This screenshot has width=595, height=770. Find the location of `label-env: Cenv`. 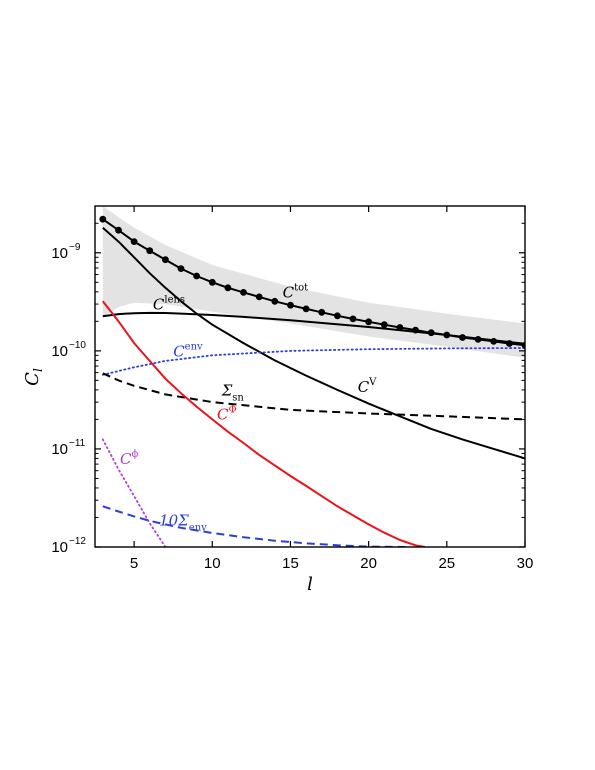

label-env: Cenv is located at coordinates (188, 350).